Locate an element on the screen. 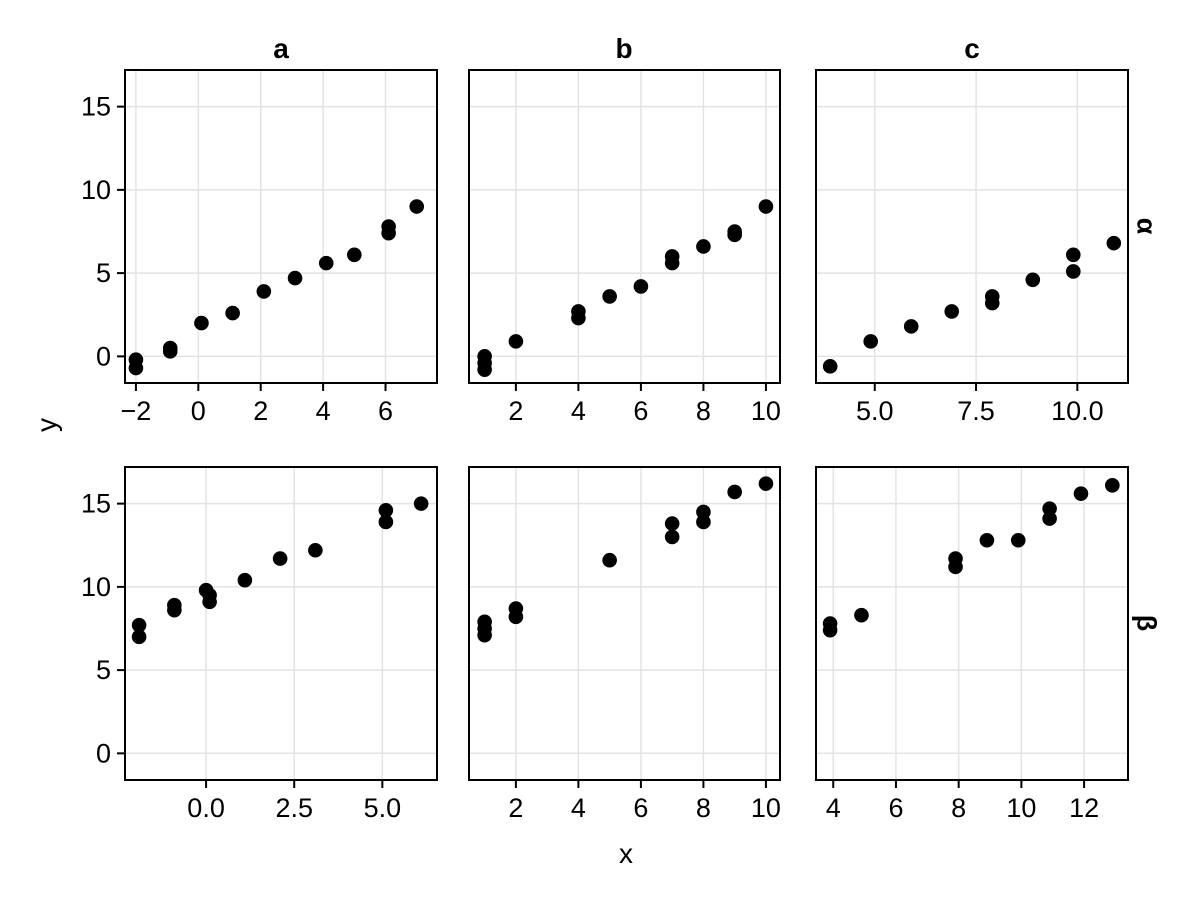  x-axis-title: x is located at coordinates (626, 853).